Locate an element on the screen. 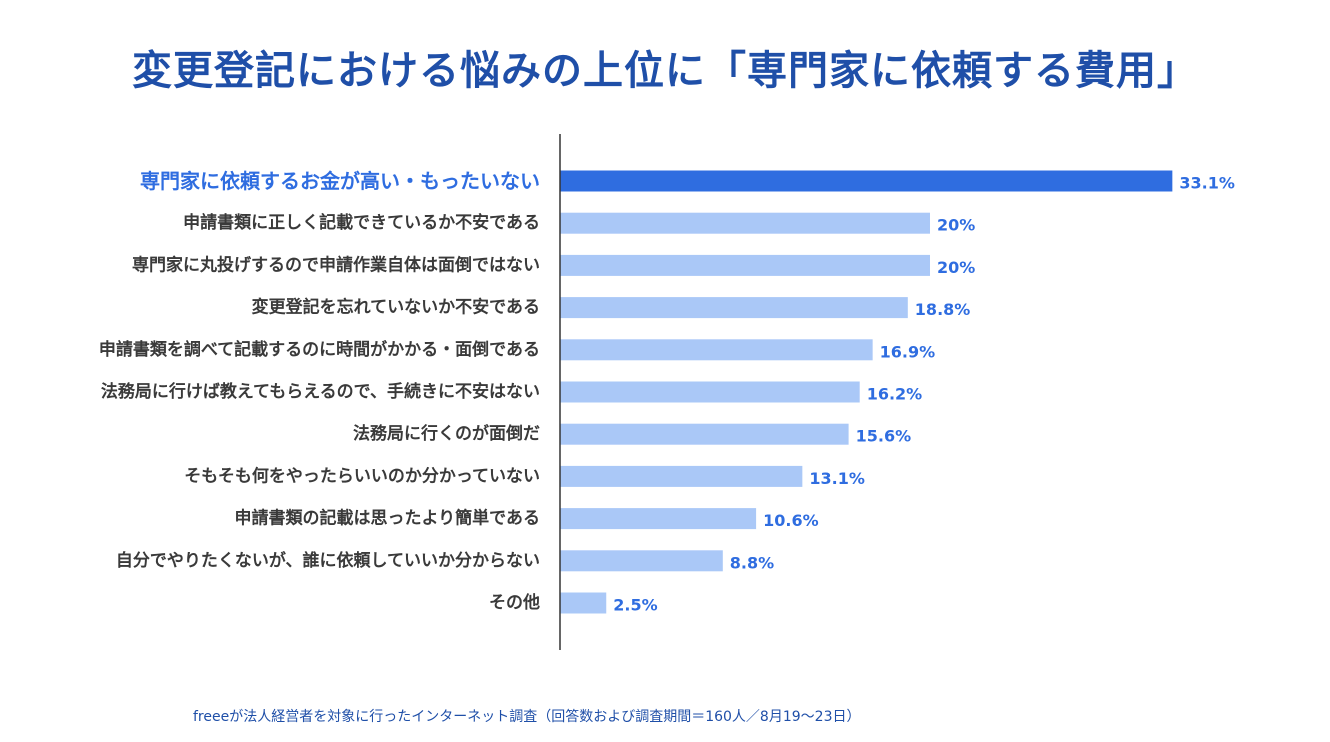 This screenshot has width=1330, height=742. value-label-1: 20% is located at coordinates (956, 225).